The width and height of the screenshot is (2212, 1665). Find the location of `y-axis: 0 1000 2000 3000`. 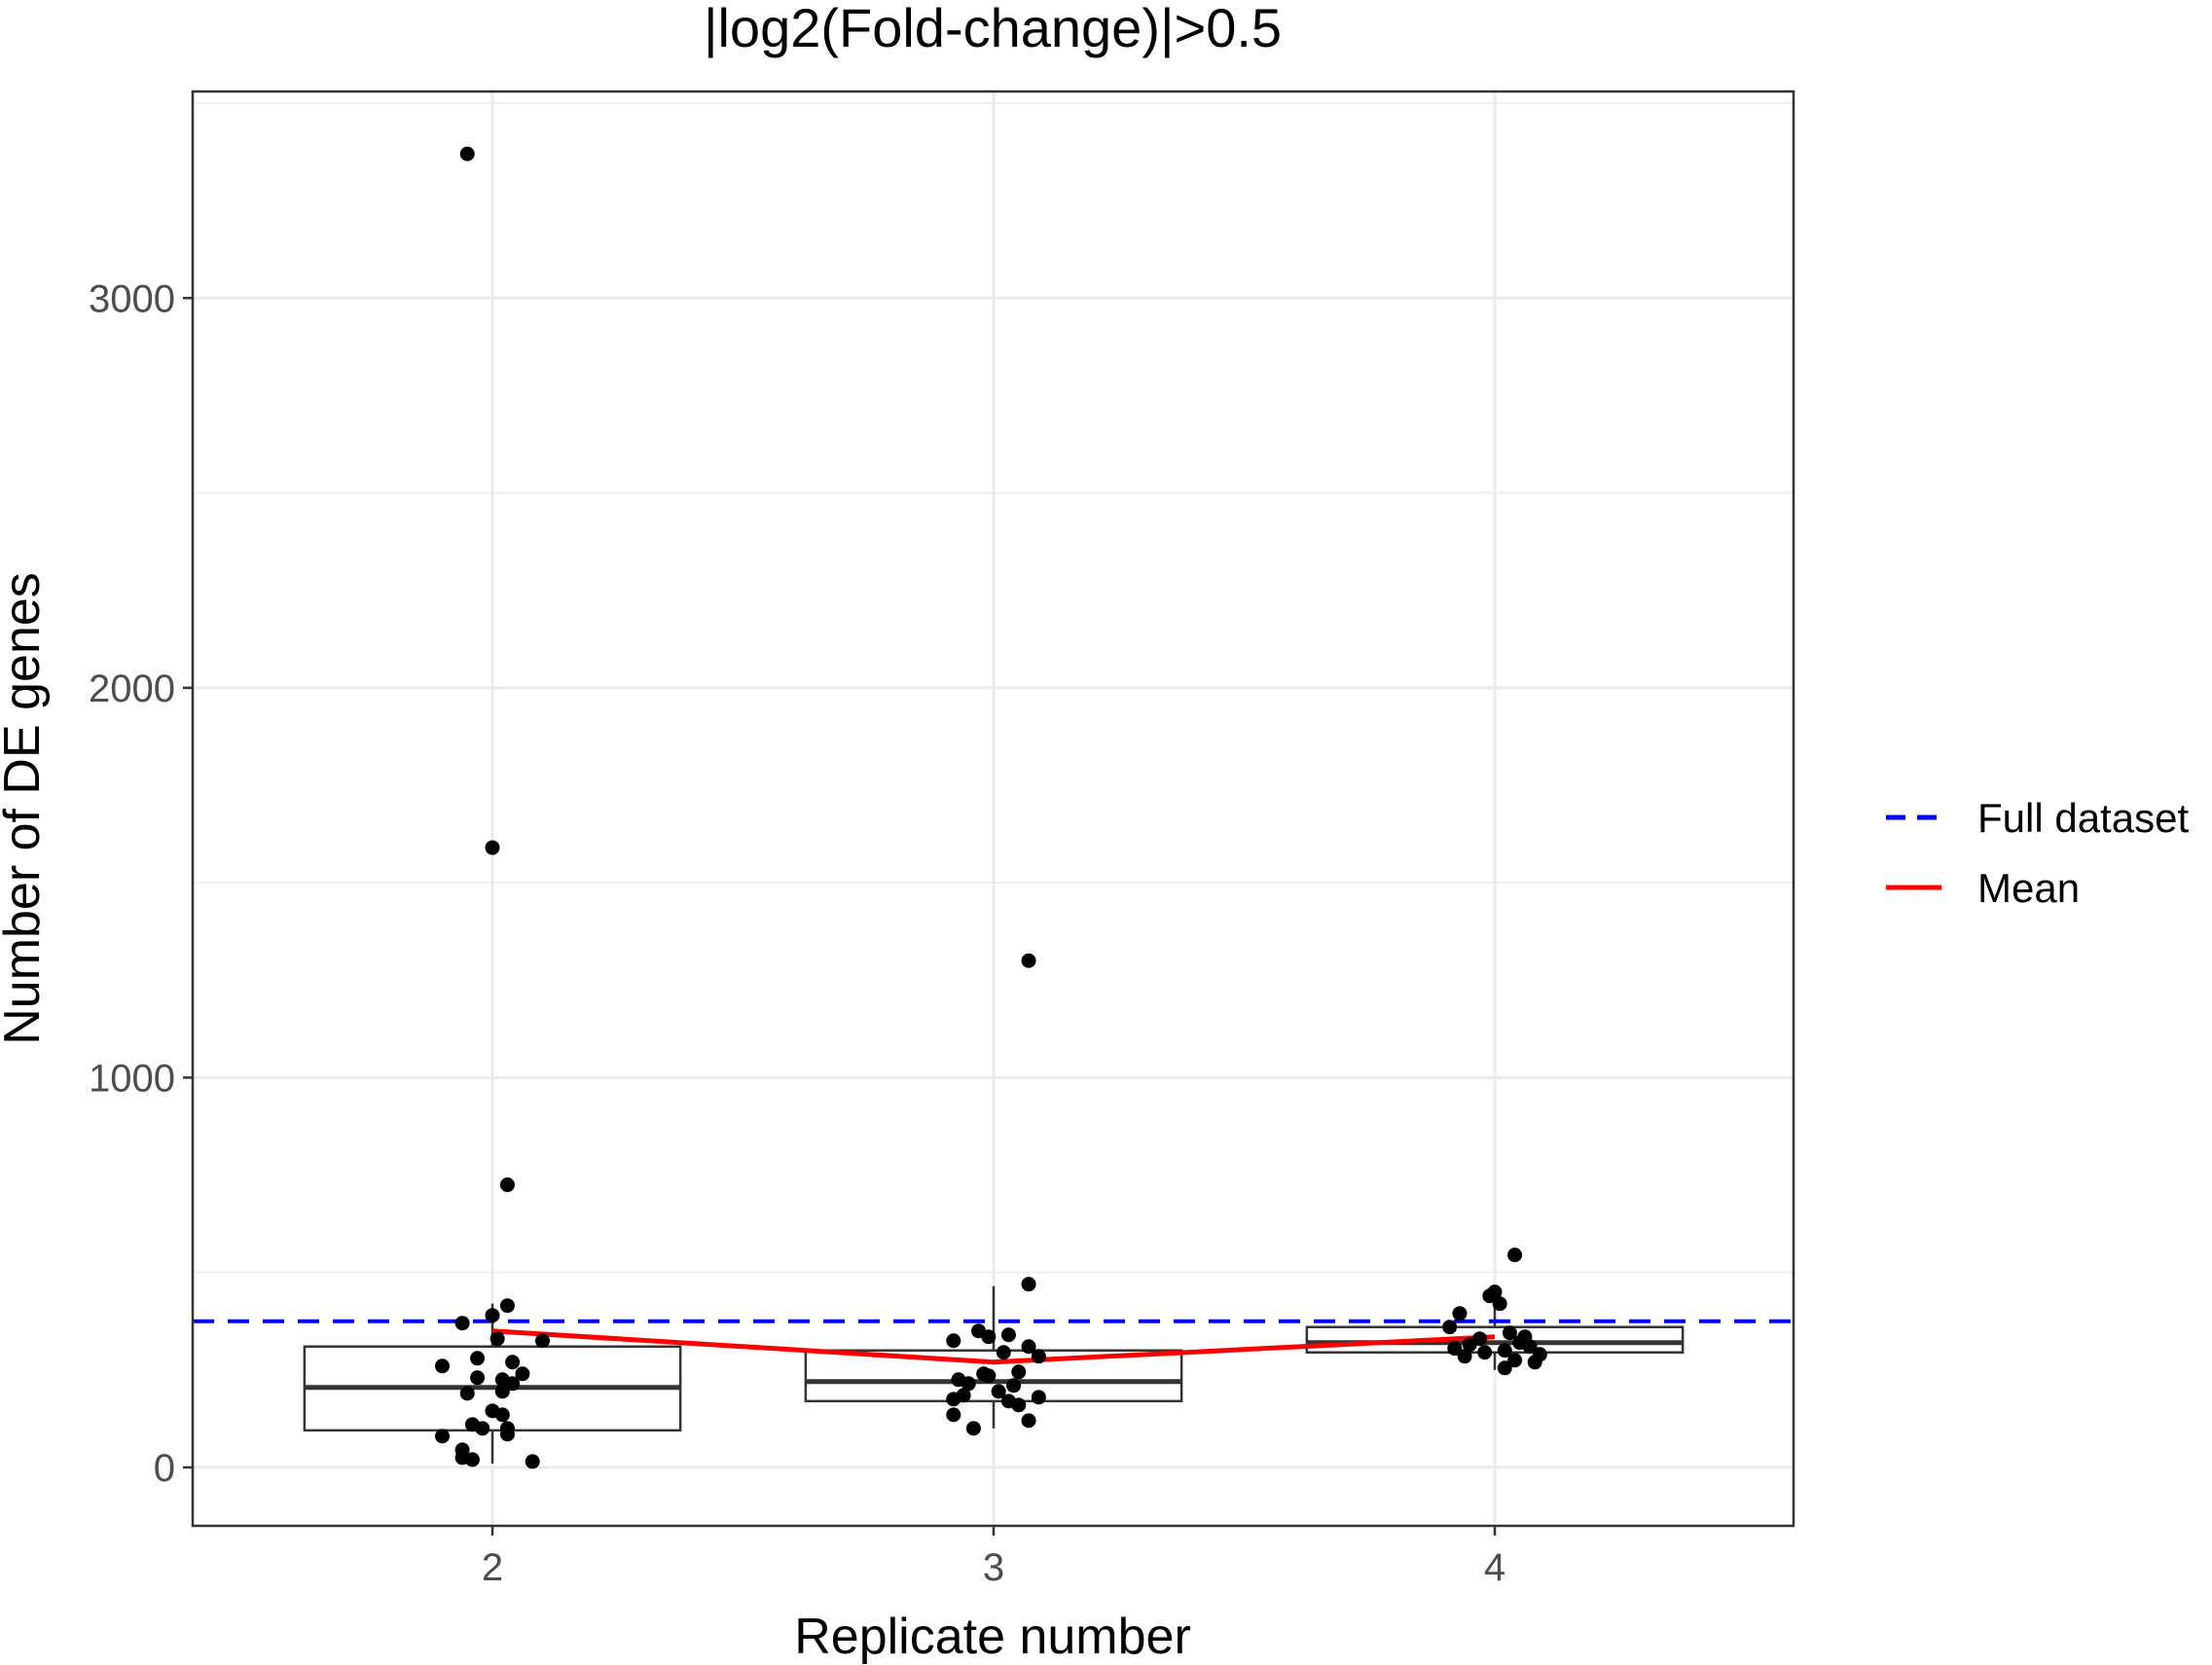

y-axis: 0 1000 2000 3000 is located at coordinates (141, 884).